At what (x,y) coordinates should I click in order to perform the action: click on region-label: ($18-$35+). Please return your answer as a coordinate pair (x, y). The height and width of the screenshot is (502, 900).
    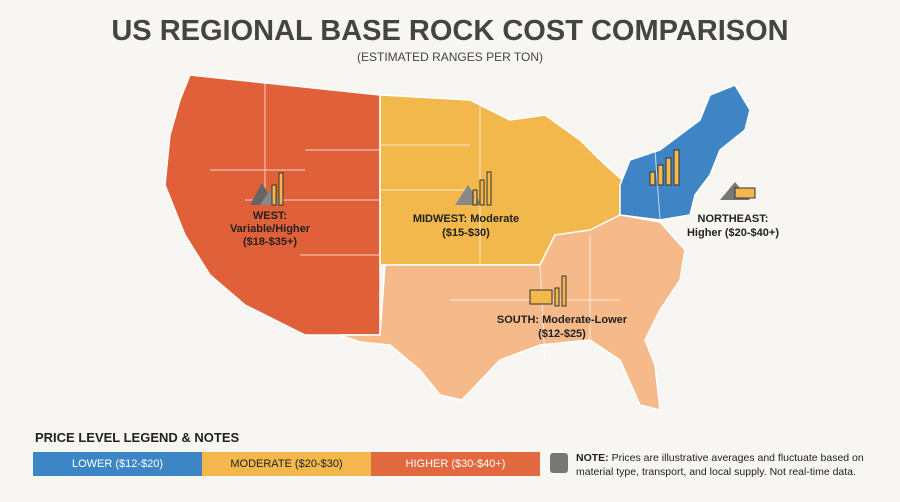
    Looking at the image, I should click on (270, 242).